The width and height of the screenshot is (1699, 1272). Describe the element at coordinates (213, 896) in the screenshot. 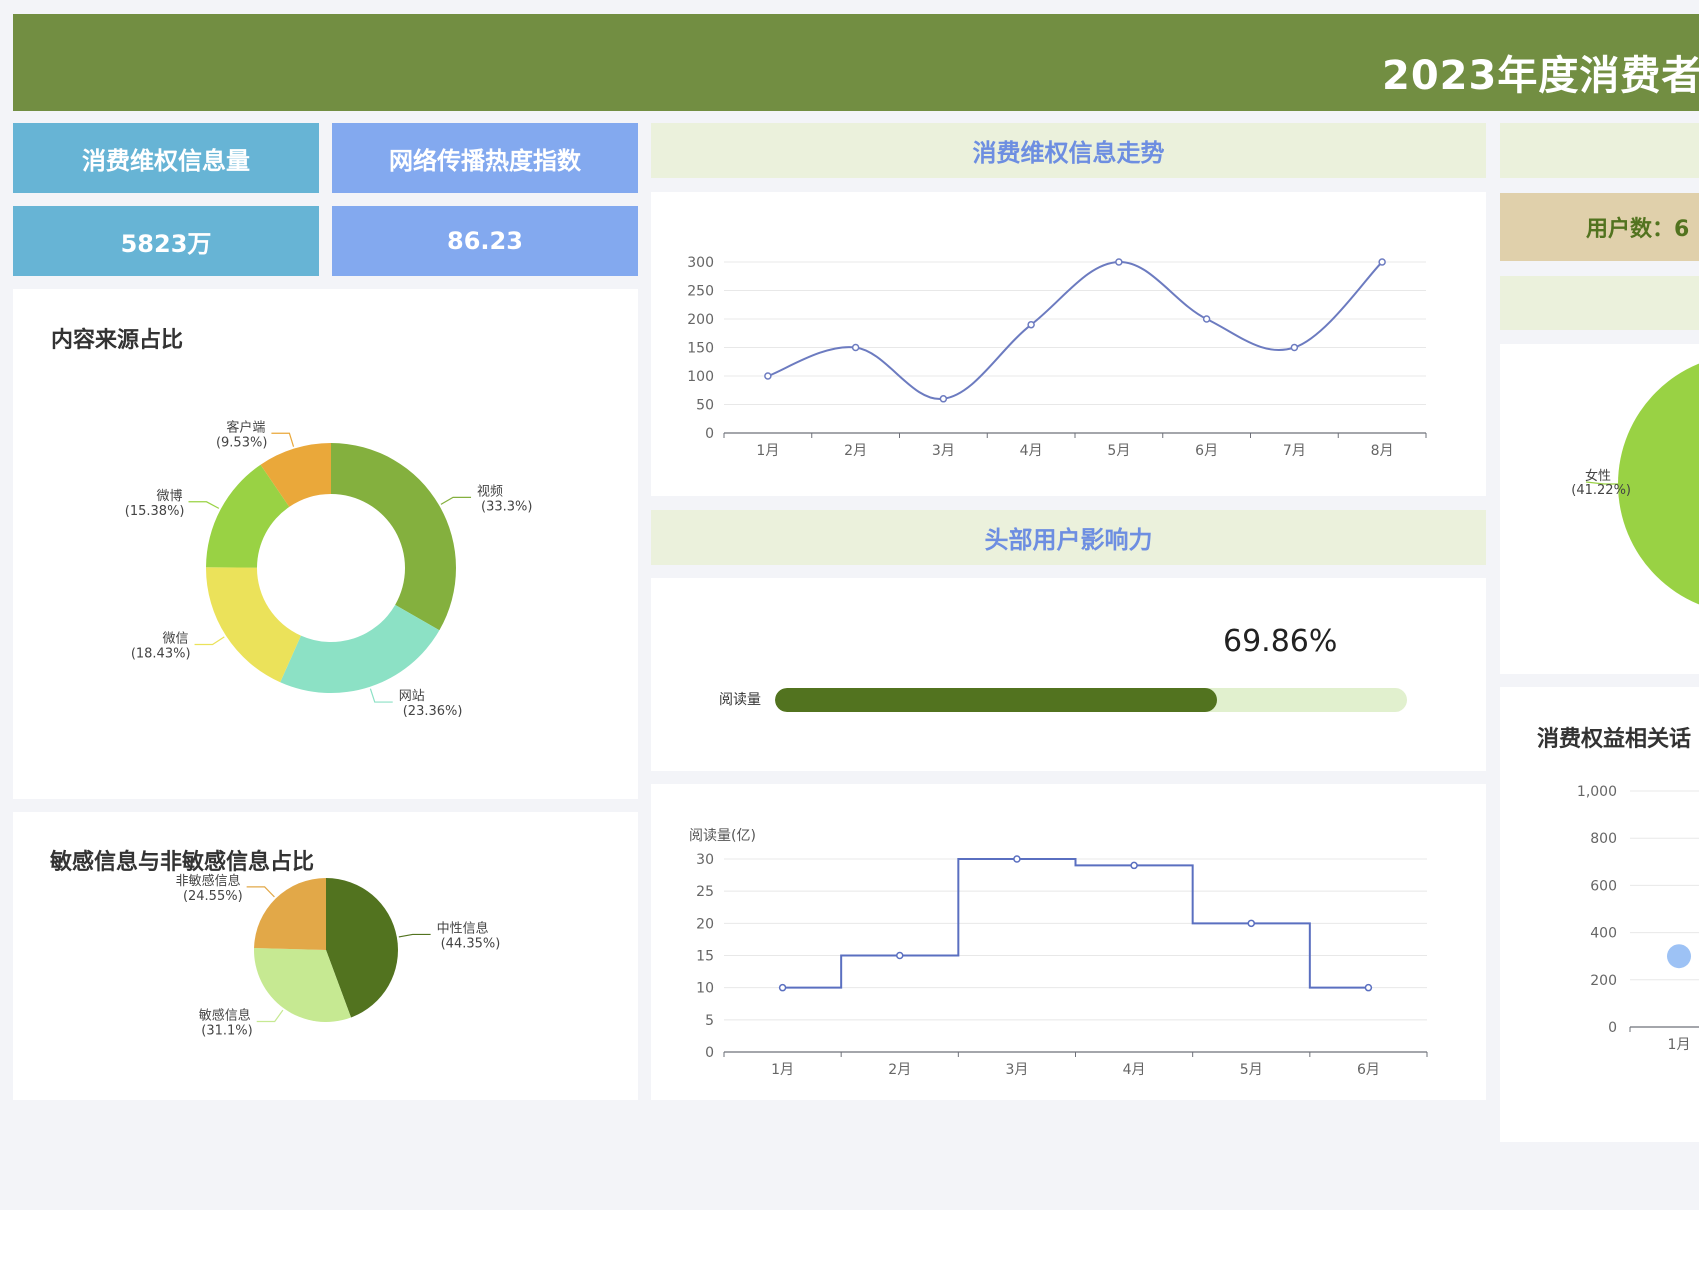

I see `pie-label-value: (24.55%)` at that location.